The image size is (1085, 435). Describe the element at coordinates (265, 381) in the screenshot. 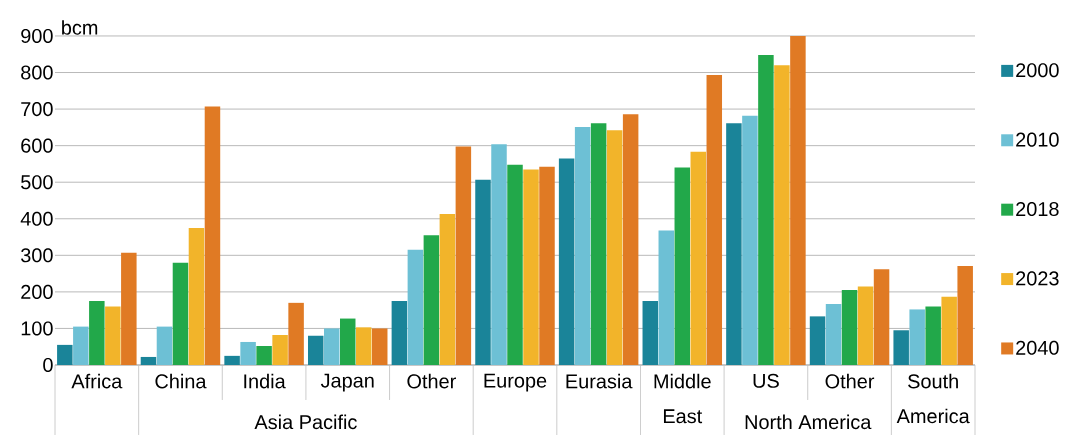

I see `x-tick-label: India` at that location.